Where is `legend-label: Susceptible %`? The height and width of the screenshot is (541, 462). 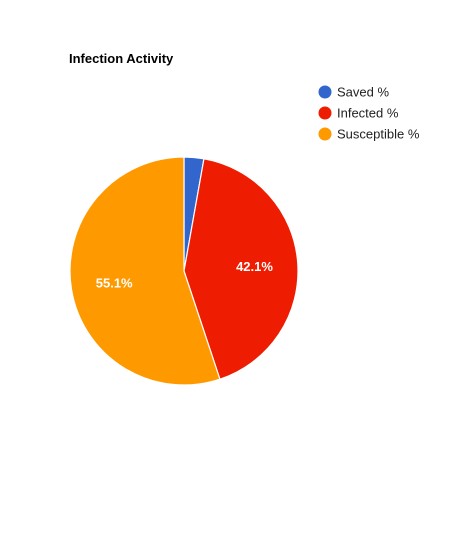
legend-label: Susceptible % is located at coordinates (378, 134).